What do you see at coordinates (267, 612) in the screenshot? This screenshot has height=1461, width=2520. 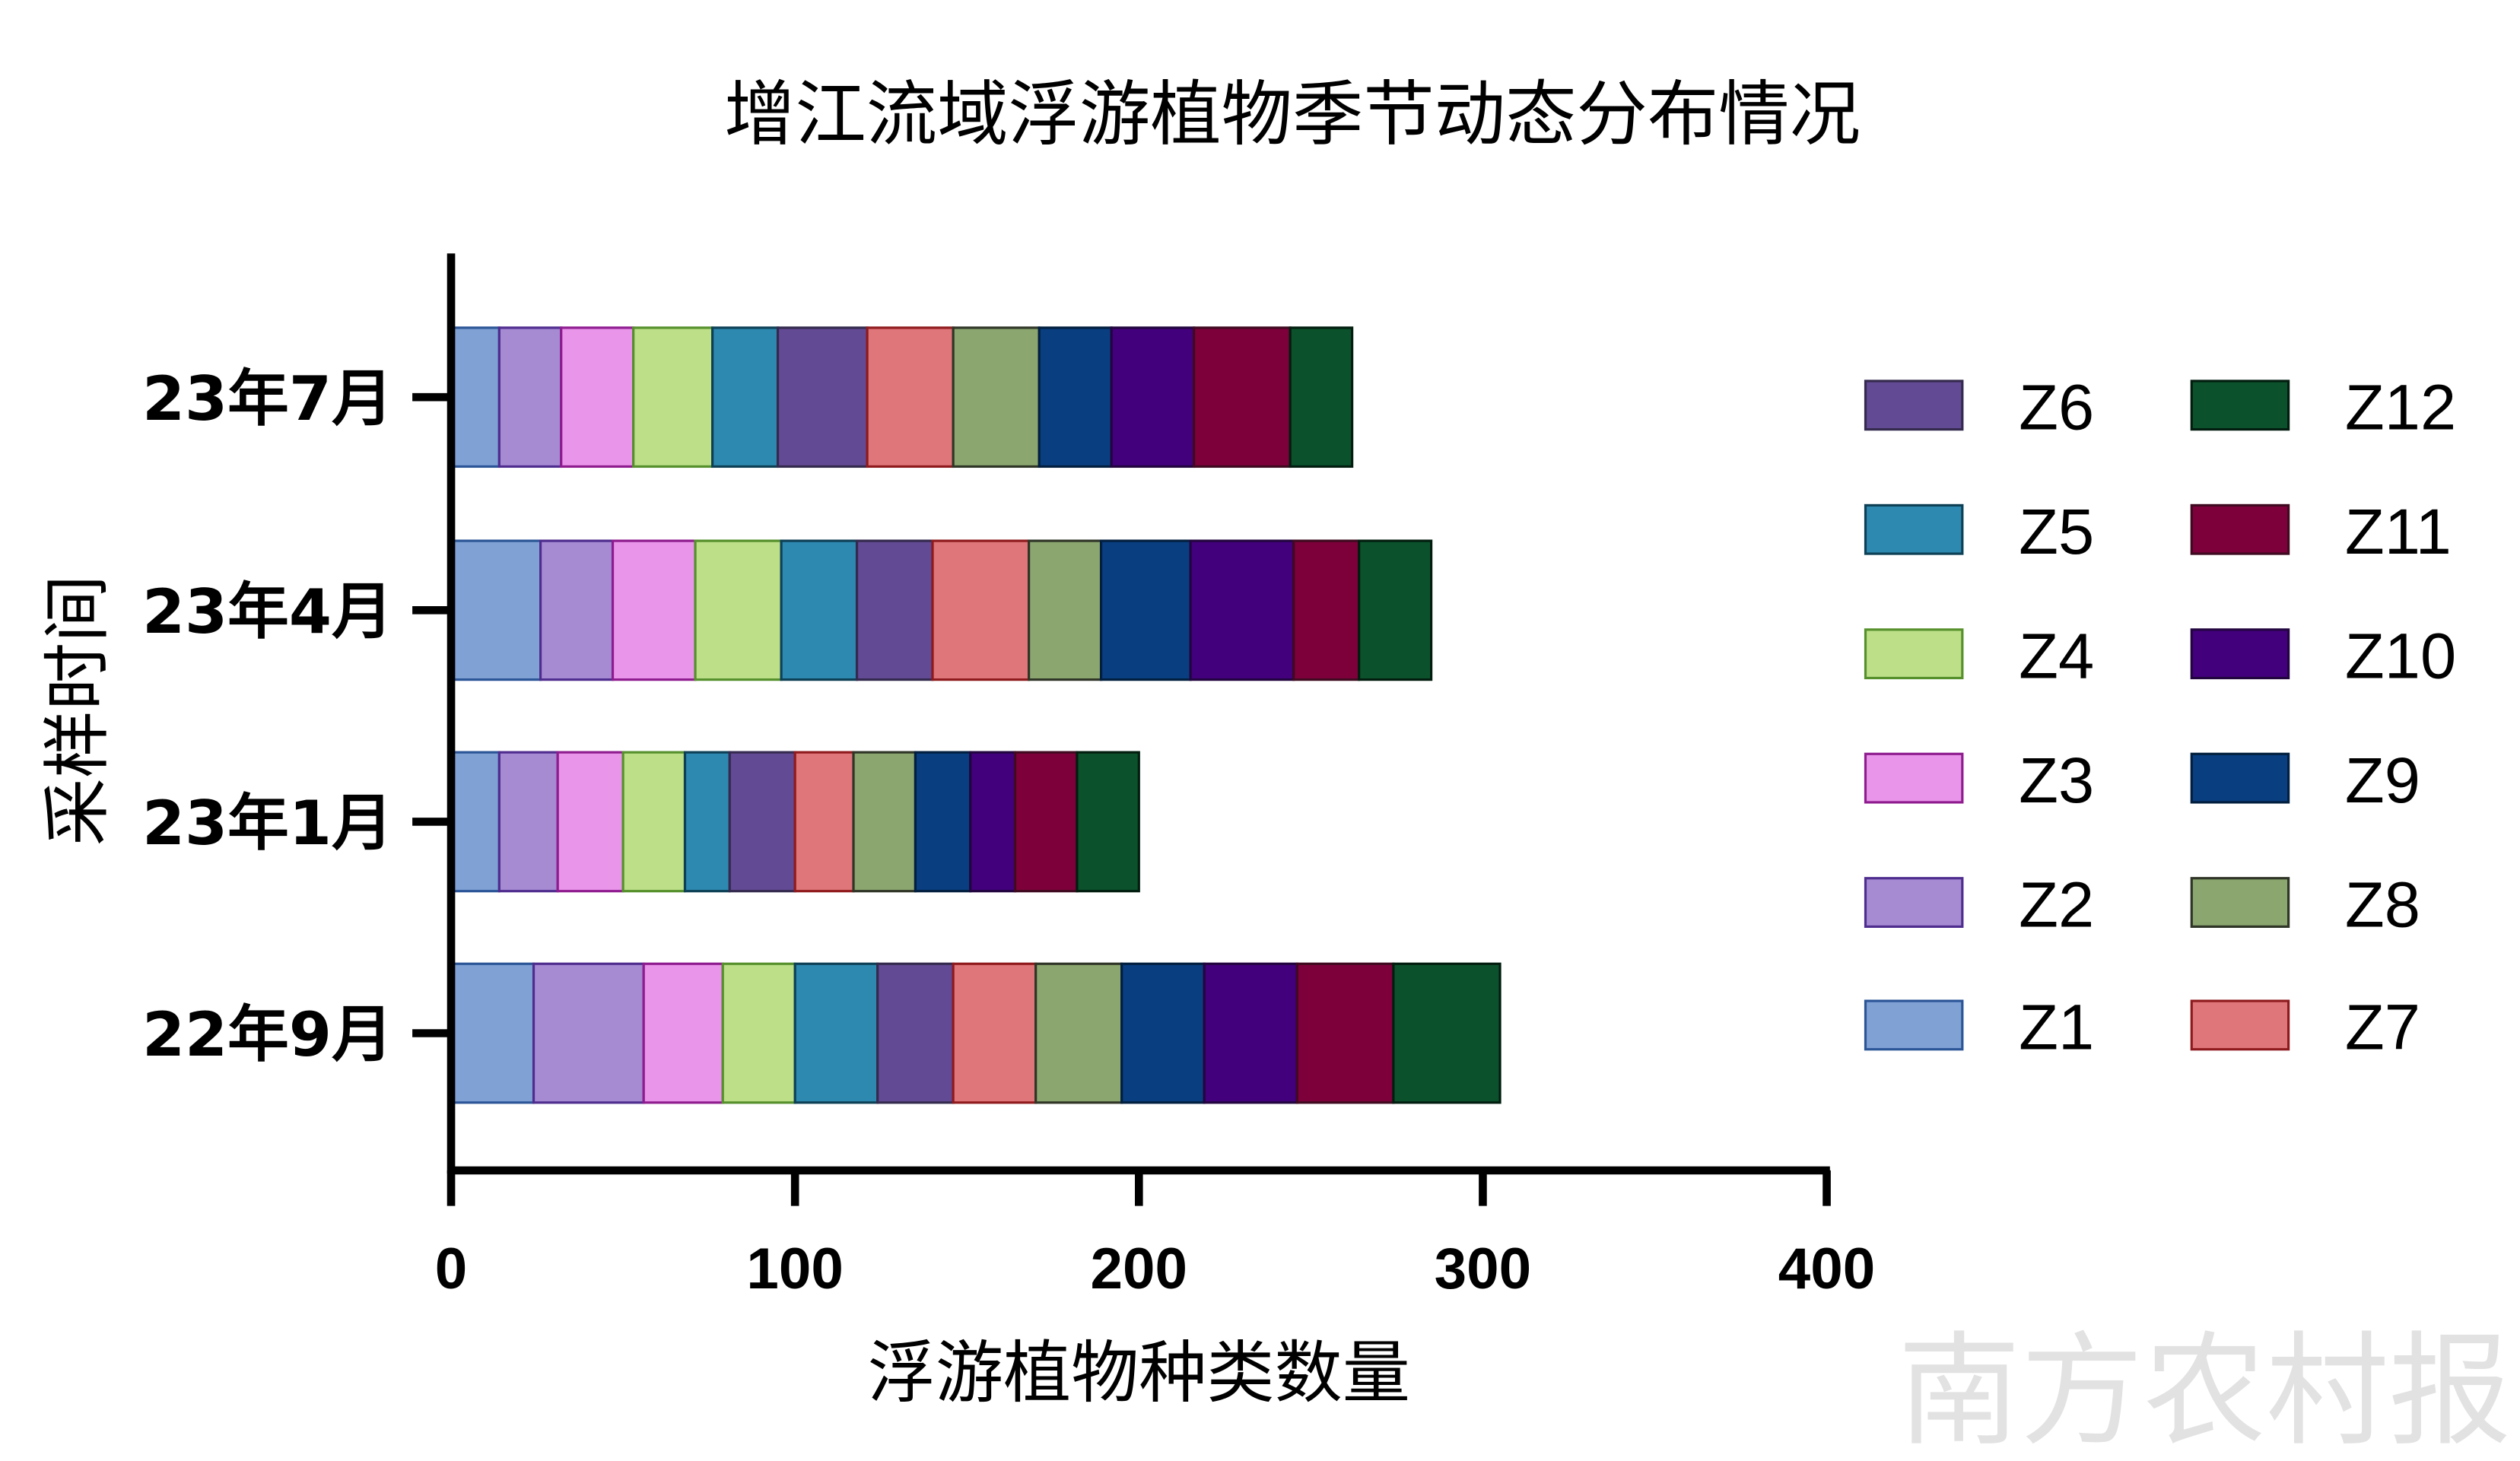 I see `y-tick-label: 23年4月` at bounding box center [267, 612].